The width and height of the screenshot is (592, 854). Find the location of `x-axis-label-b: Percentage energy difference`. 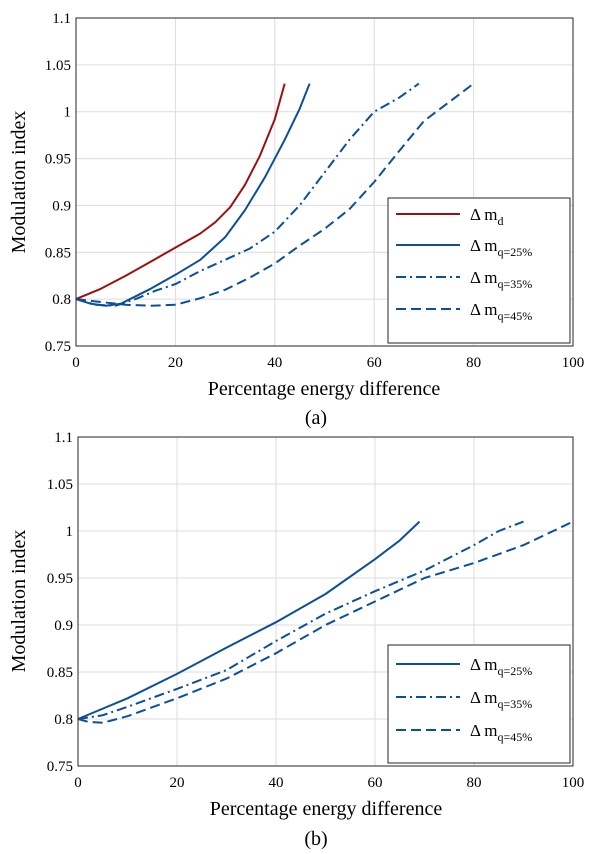

x-axis-label-b: Percentage energy difference is located at coordinates (326, 809).